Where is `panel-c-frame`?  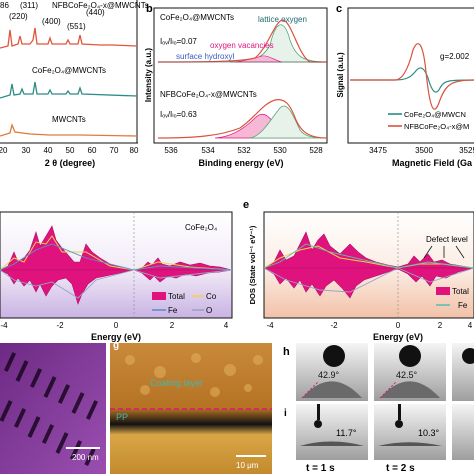 panel-c-frame is located at coordinates (410, 75).